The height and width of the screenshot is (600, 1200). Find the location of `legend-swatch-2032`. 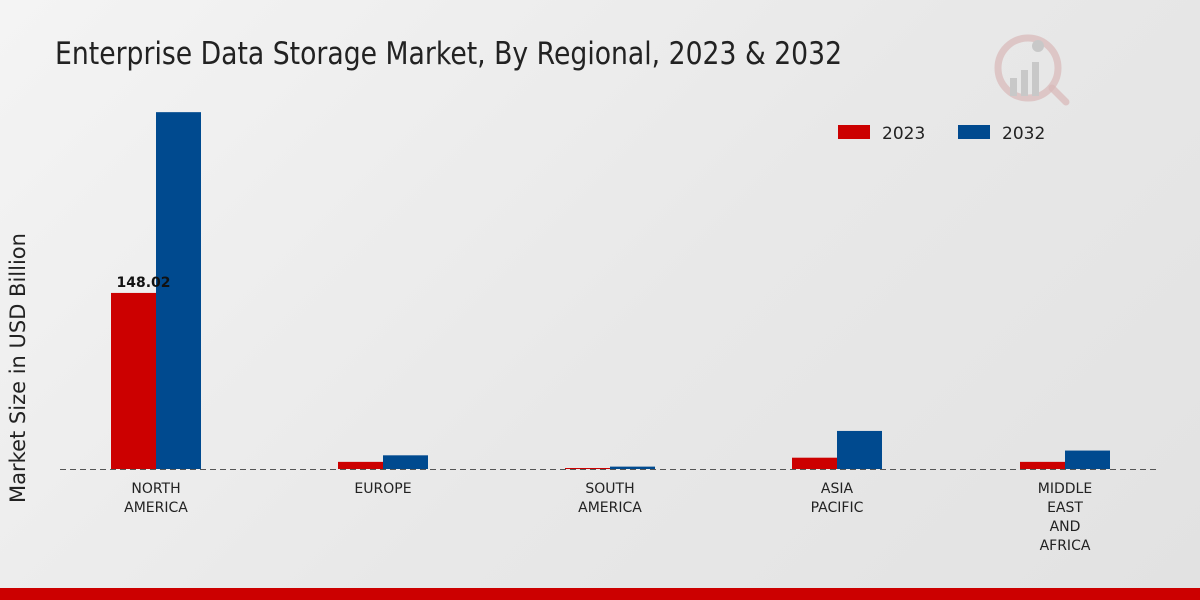

legend-swatch-2032 is located at coordinates (974, 132).